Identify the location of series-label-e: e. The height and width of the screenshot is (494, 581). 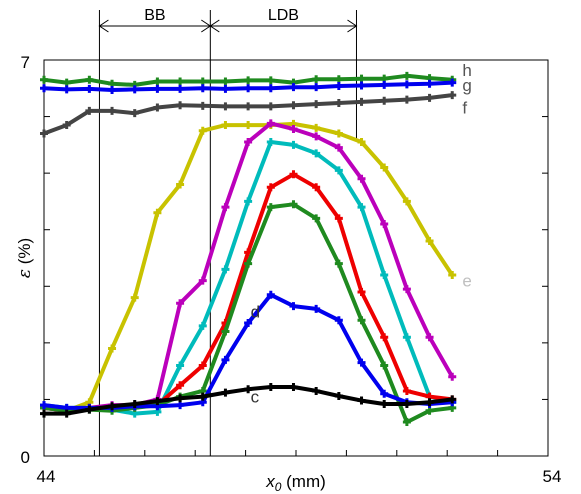
(466, 281).